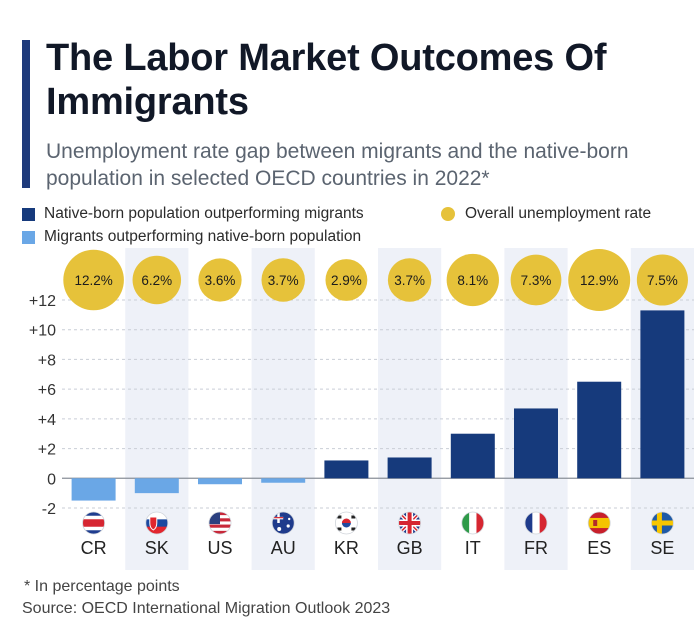  Describe the element at coordinates (410, 548) in the screenshot. I see `x-category-label: GB` at that location.